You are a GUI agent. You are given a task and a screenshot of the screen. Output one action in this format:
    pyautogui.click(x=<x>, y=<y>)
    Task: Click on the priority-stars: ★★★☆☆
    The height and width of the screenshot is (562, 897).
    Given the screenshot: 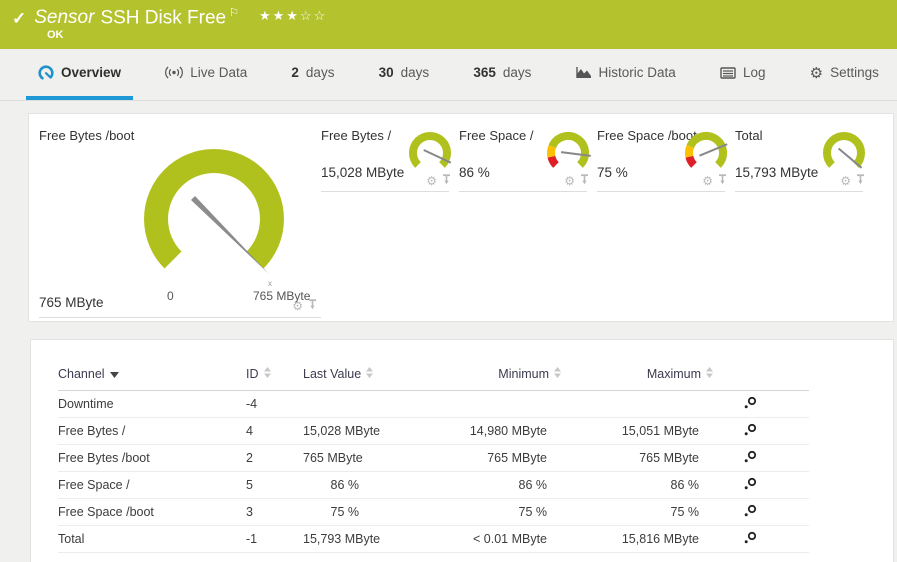 What is the action you would take?
    pyautogui.click(x=293, y=15)
    